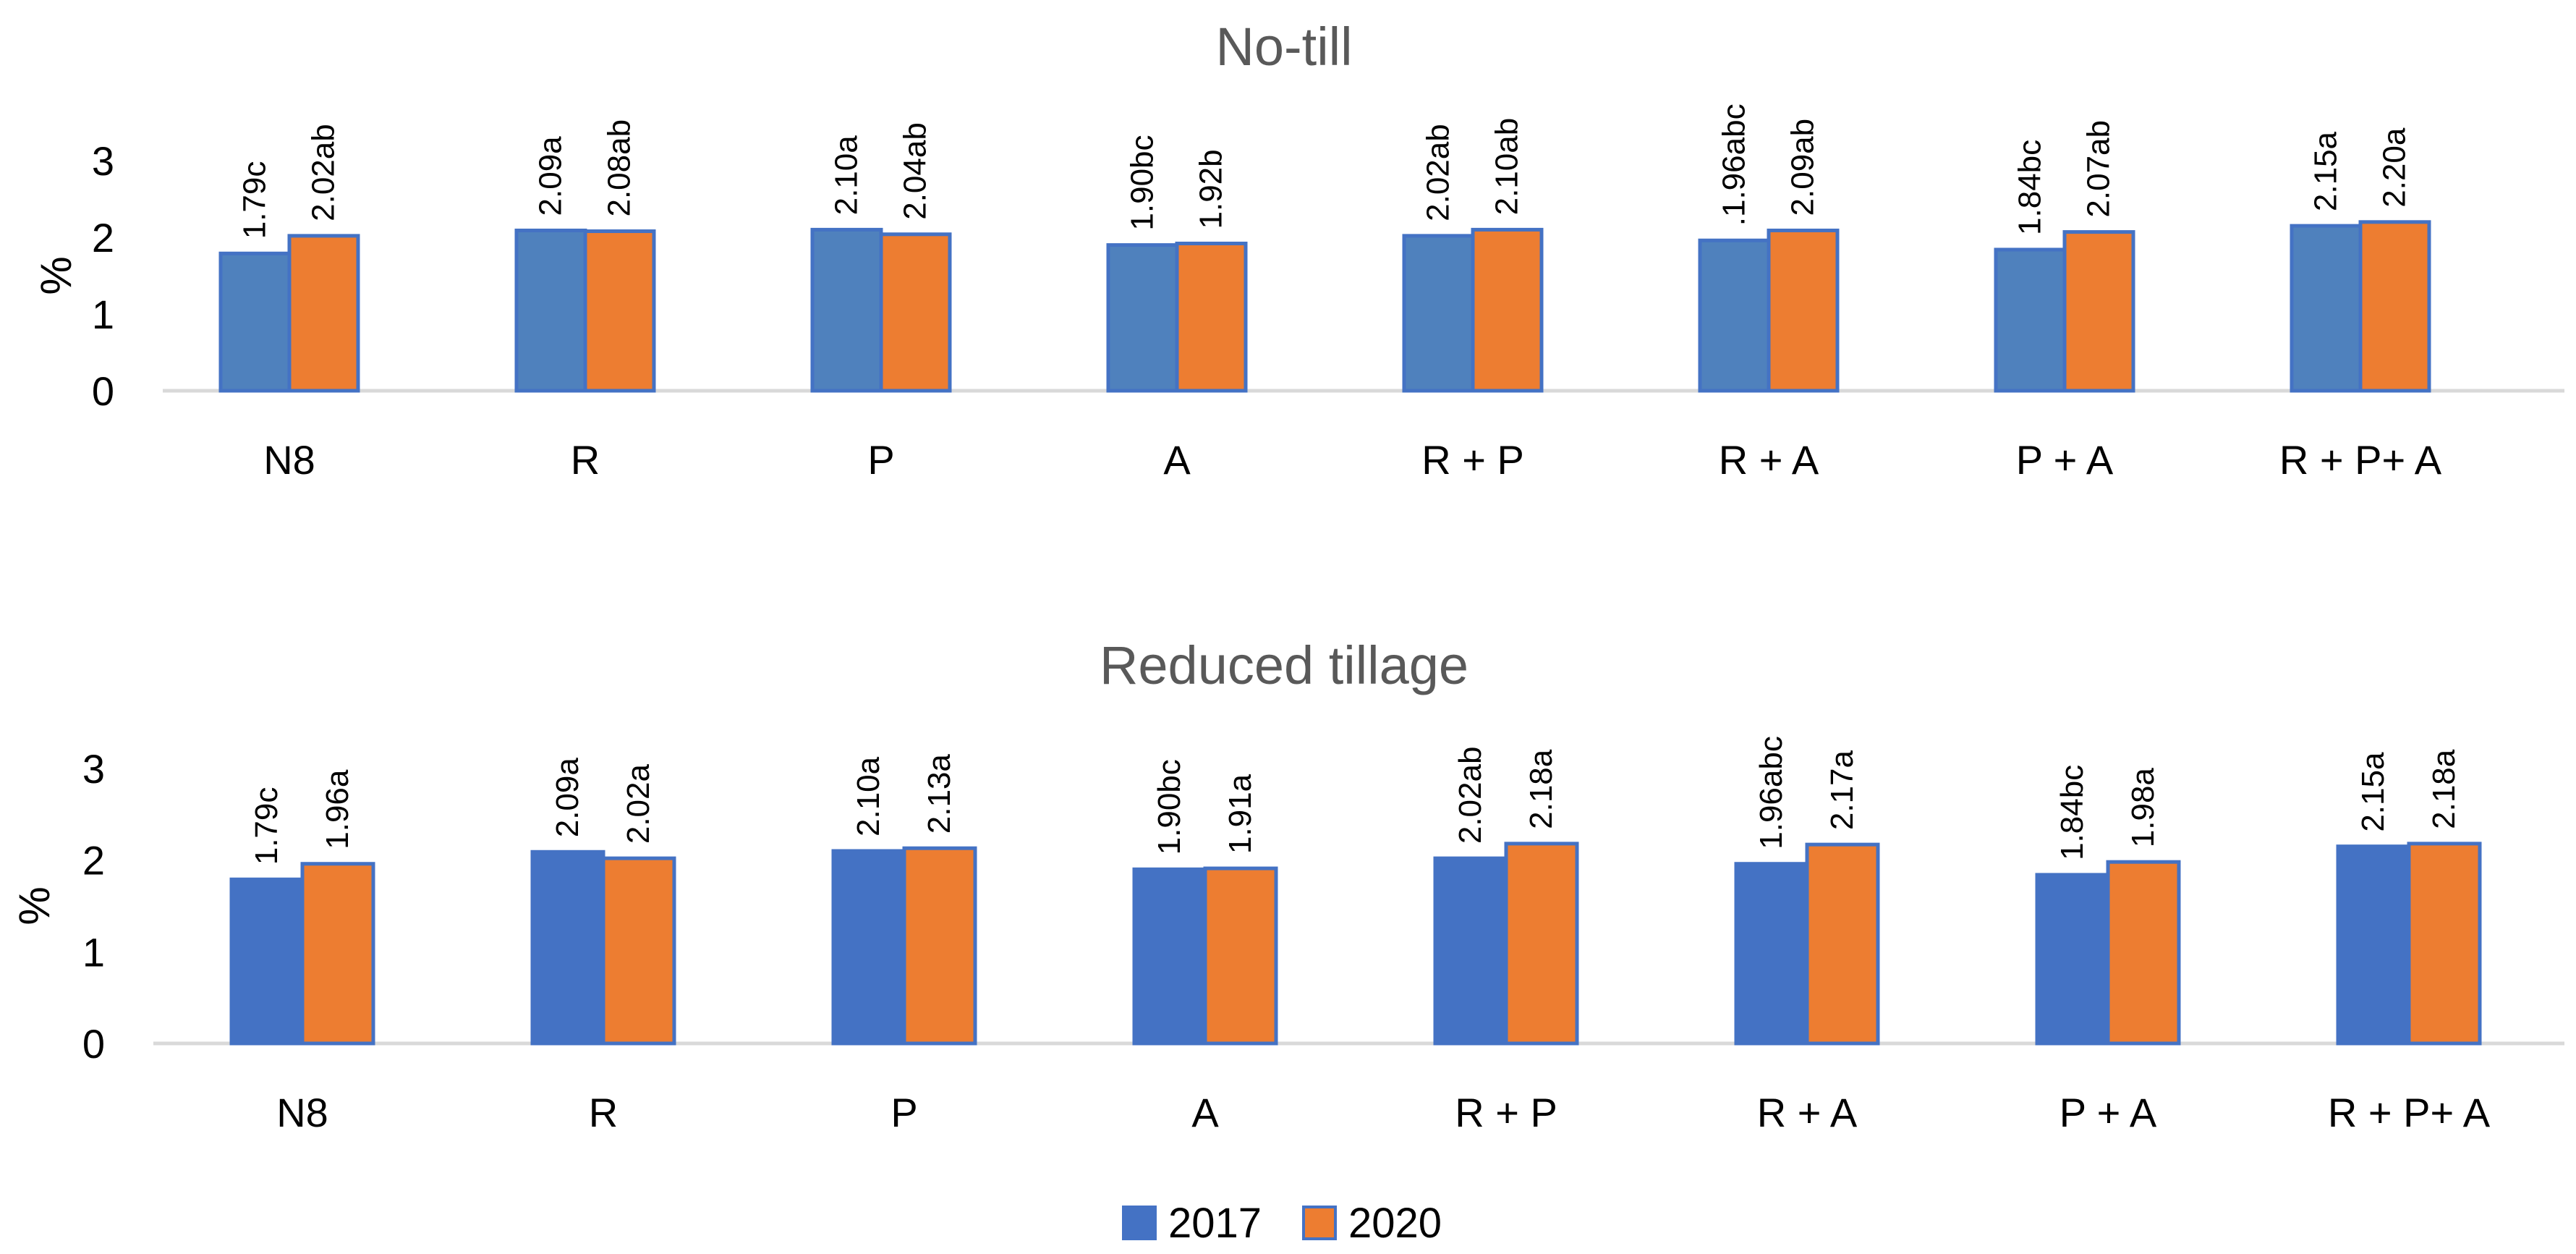  Describe the element at coordinates (1319, 1223) in the screenshot. I see `legend-swatch-2020` at that location.